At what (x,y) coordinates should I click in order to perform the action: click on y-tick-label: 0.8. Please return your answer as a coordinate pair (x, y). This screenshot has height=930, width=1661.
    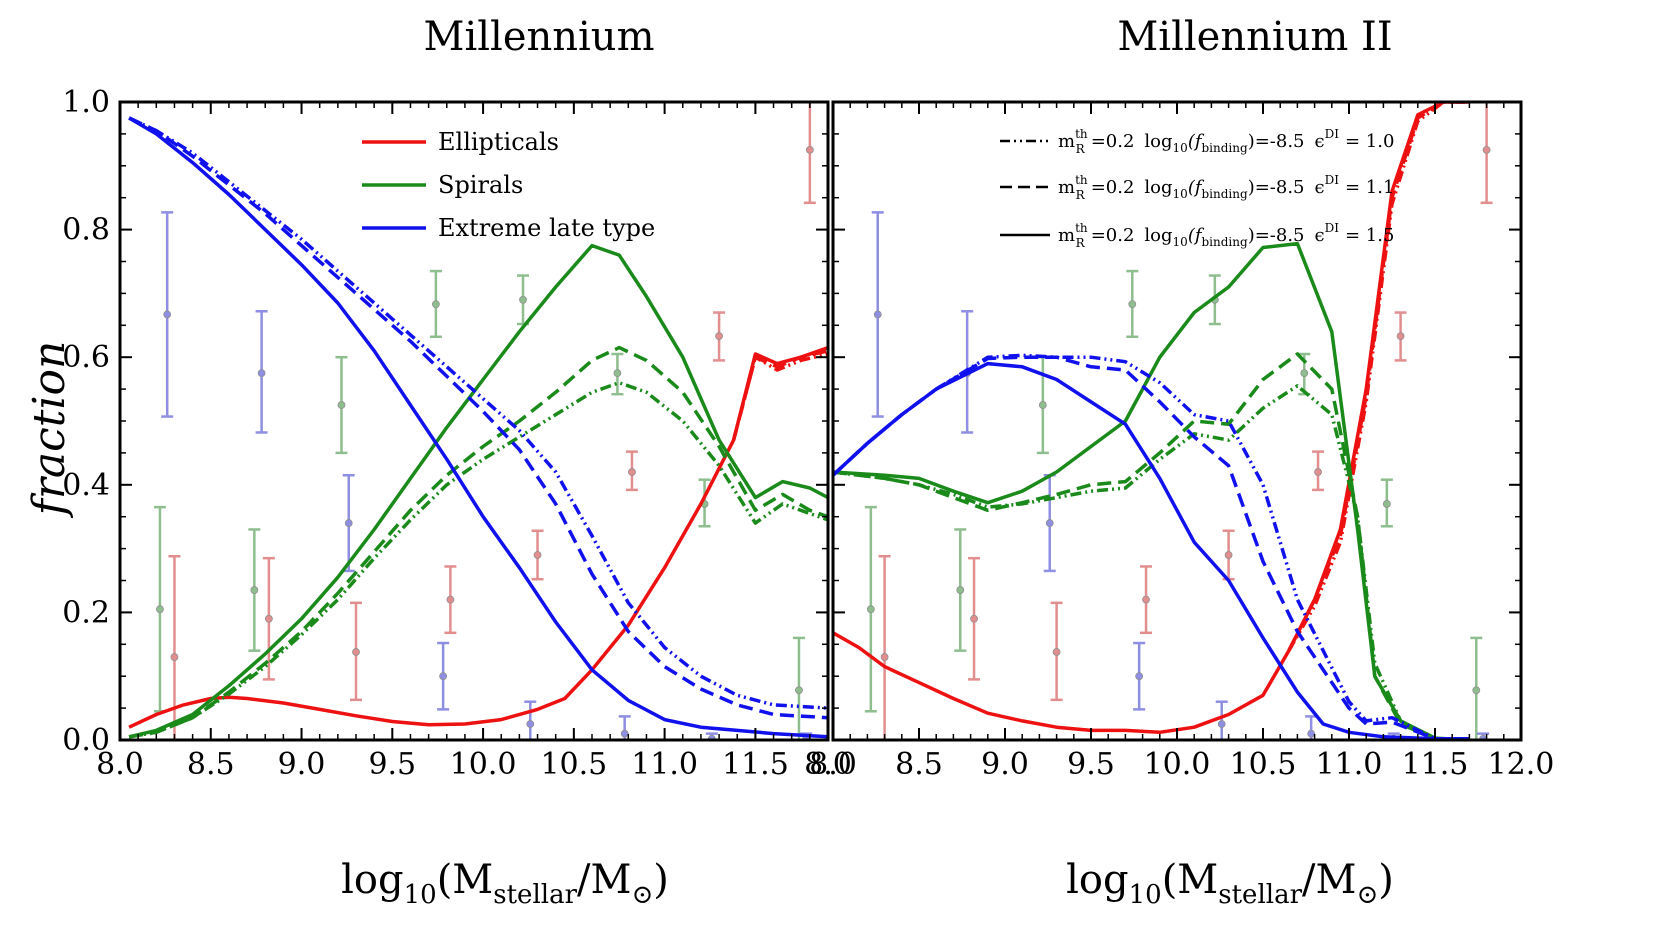
    Looking at the image, I should click on (86, 230).